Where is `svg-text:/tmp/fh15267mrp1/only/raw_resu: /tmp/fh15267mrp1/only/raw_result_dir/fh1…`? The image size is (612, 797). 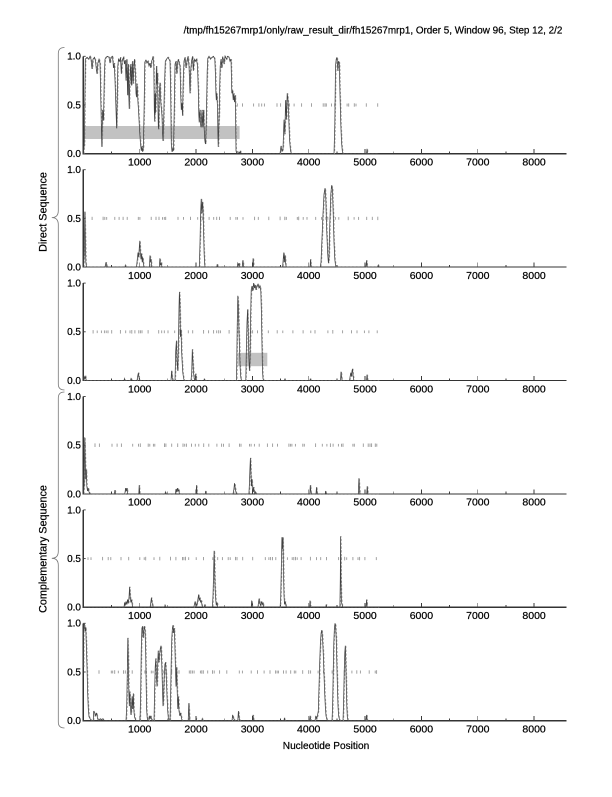
svg-text:/tmp/fh15267mrp1/only/raw_resu: /tmp/fh15267mrp1/only/raw_result_dir/fh1… is located at coordinates (373, 31).